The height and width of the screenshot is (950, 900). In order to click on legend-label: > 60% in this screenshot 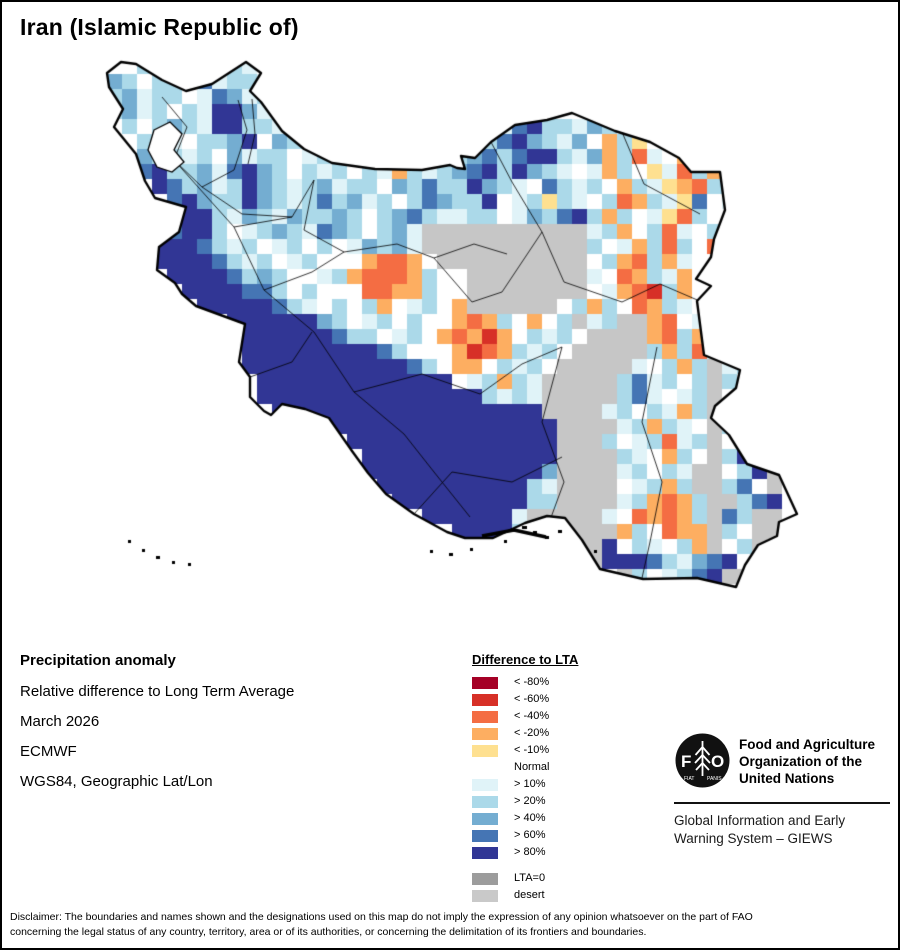, I will do `click(530, 835)`.